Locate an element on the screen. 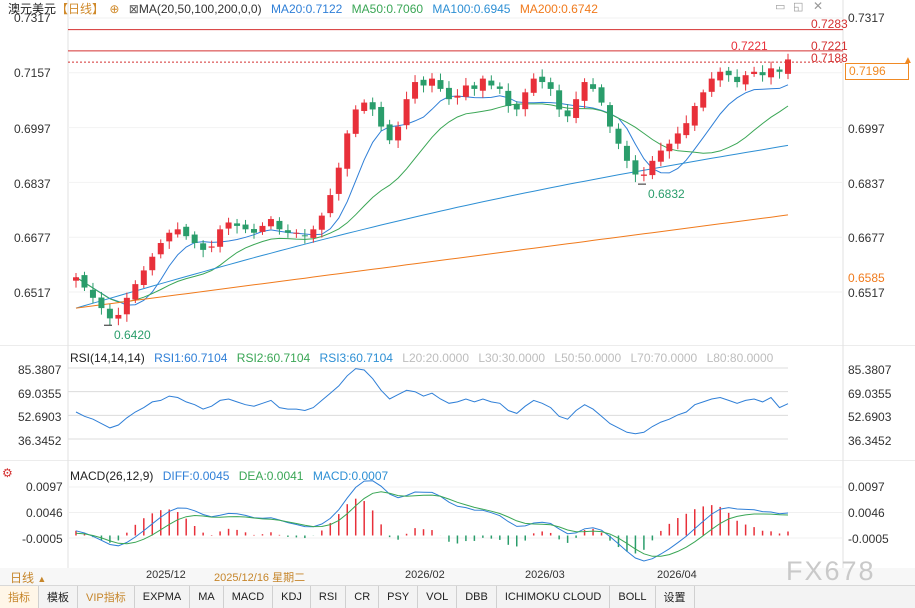  tab-macd: MACD is located at coordinates (249, 597).